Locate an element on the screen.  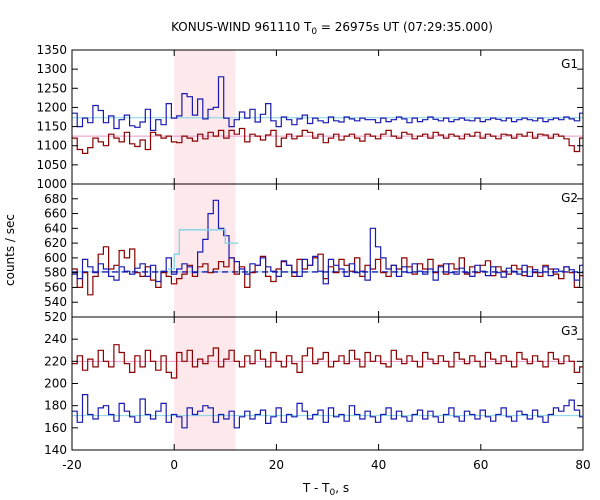
x-tick-label: 80 is located at coordinates (582, 465).